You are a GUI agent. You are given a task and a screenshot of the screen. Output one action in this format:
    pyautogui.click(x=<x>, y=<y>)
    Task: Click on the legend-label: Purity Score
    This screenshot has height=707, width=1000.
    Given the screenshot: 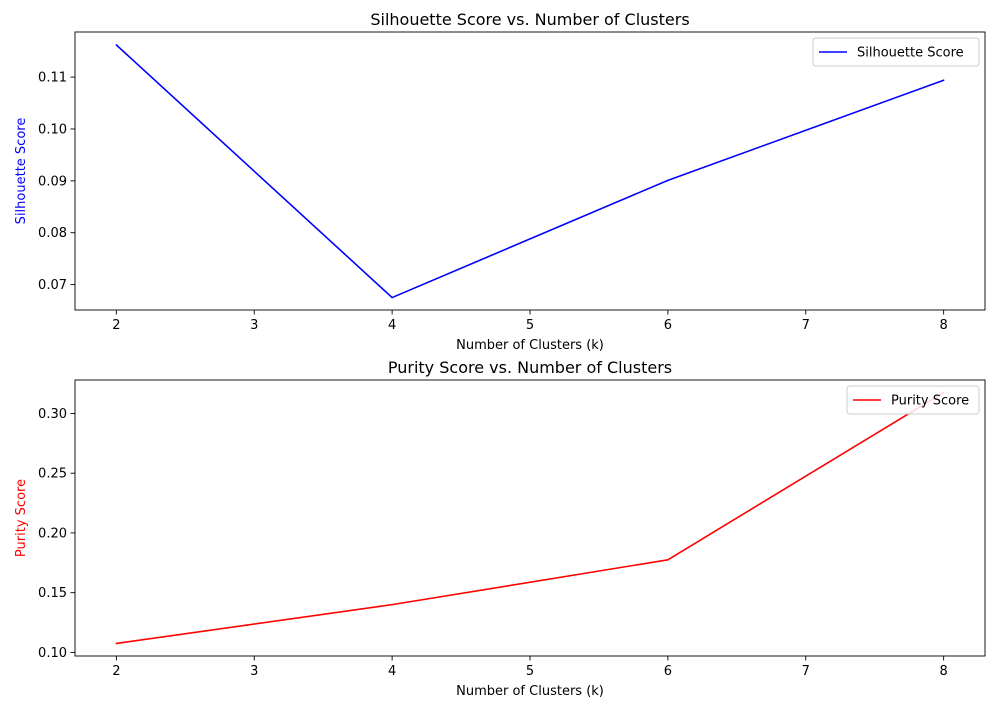 What is the action you would take?
    pyautogui.click(x=930, y=401)
    